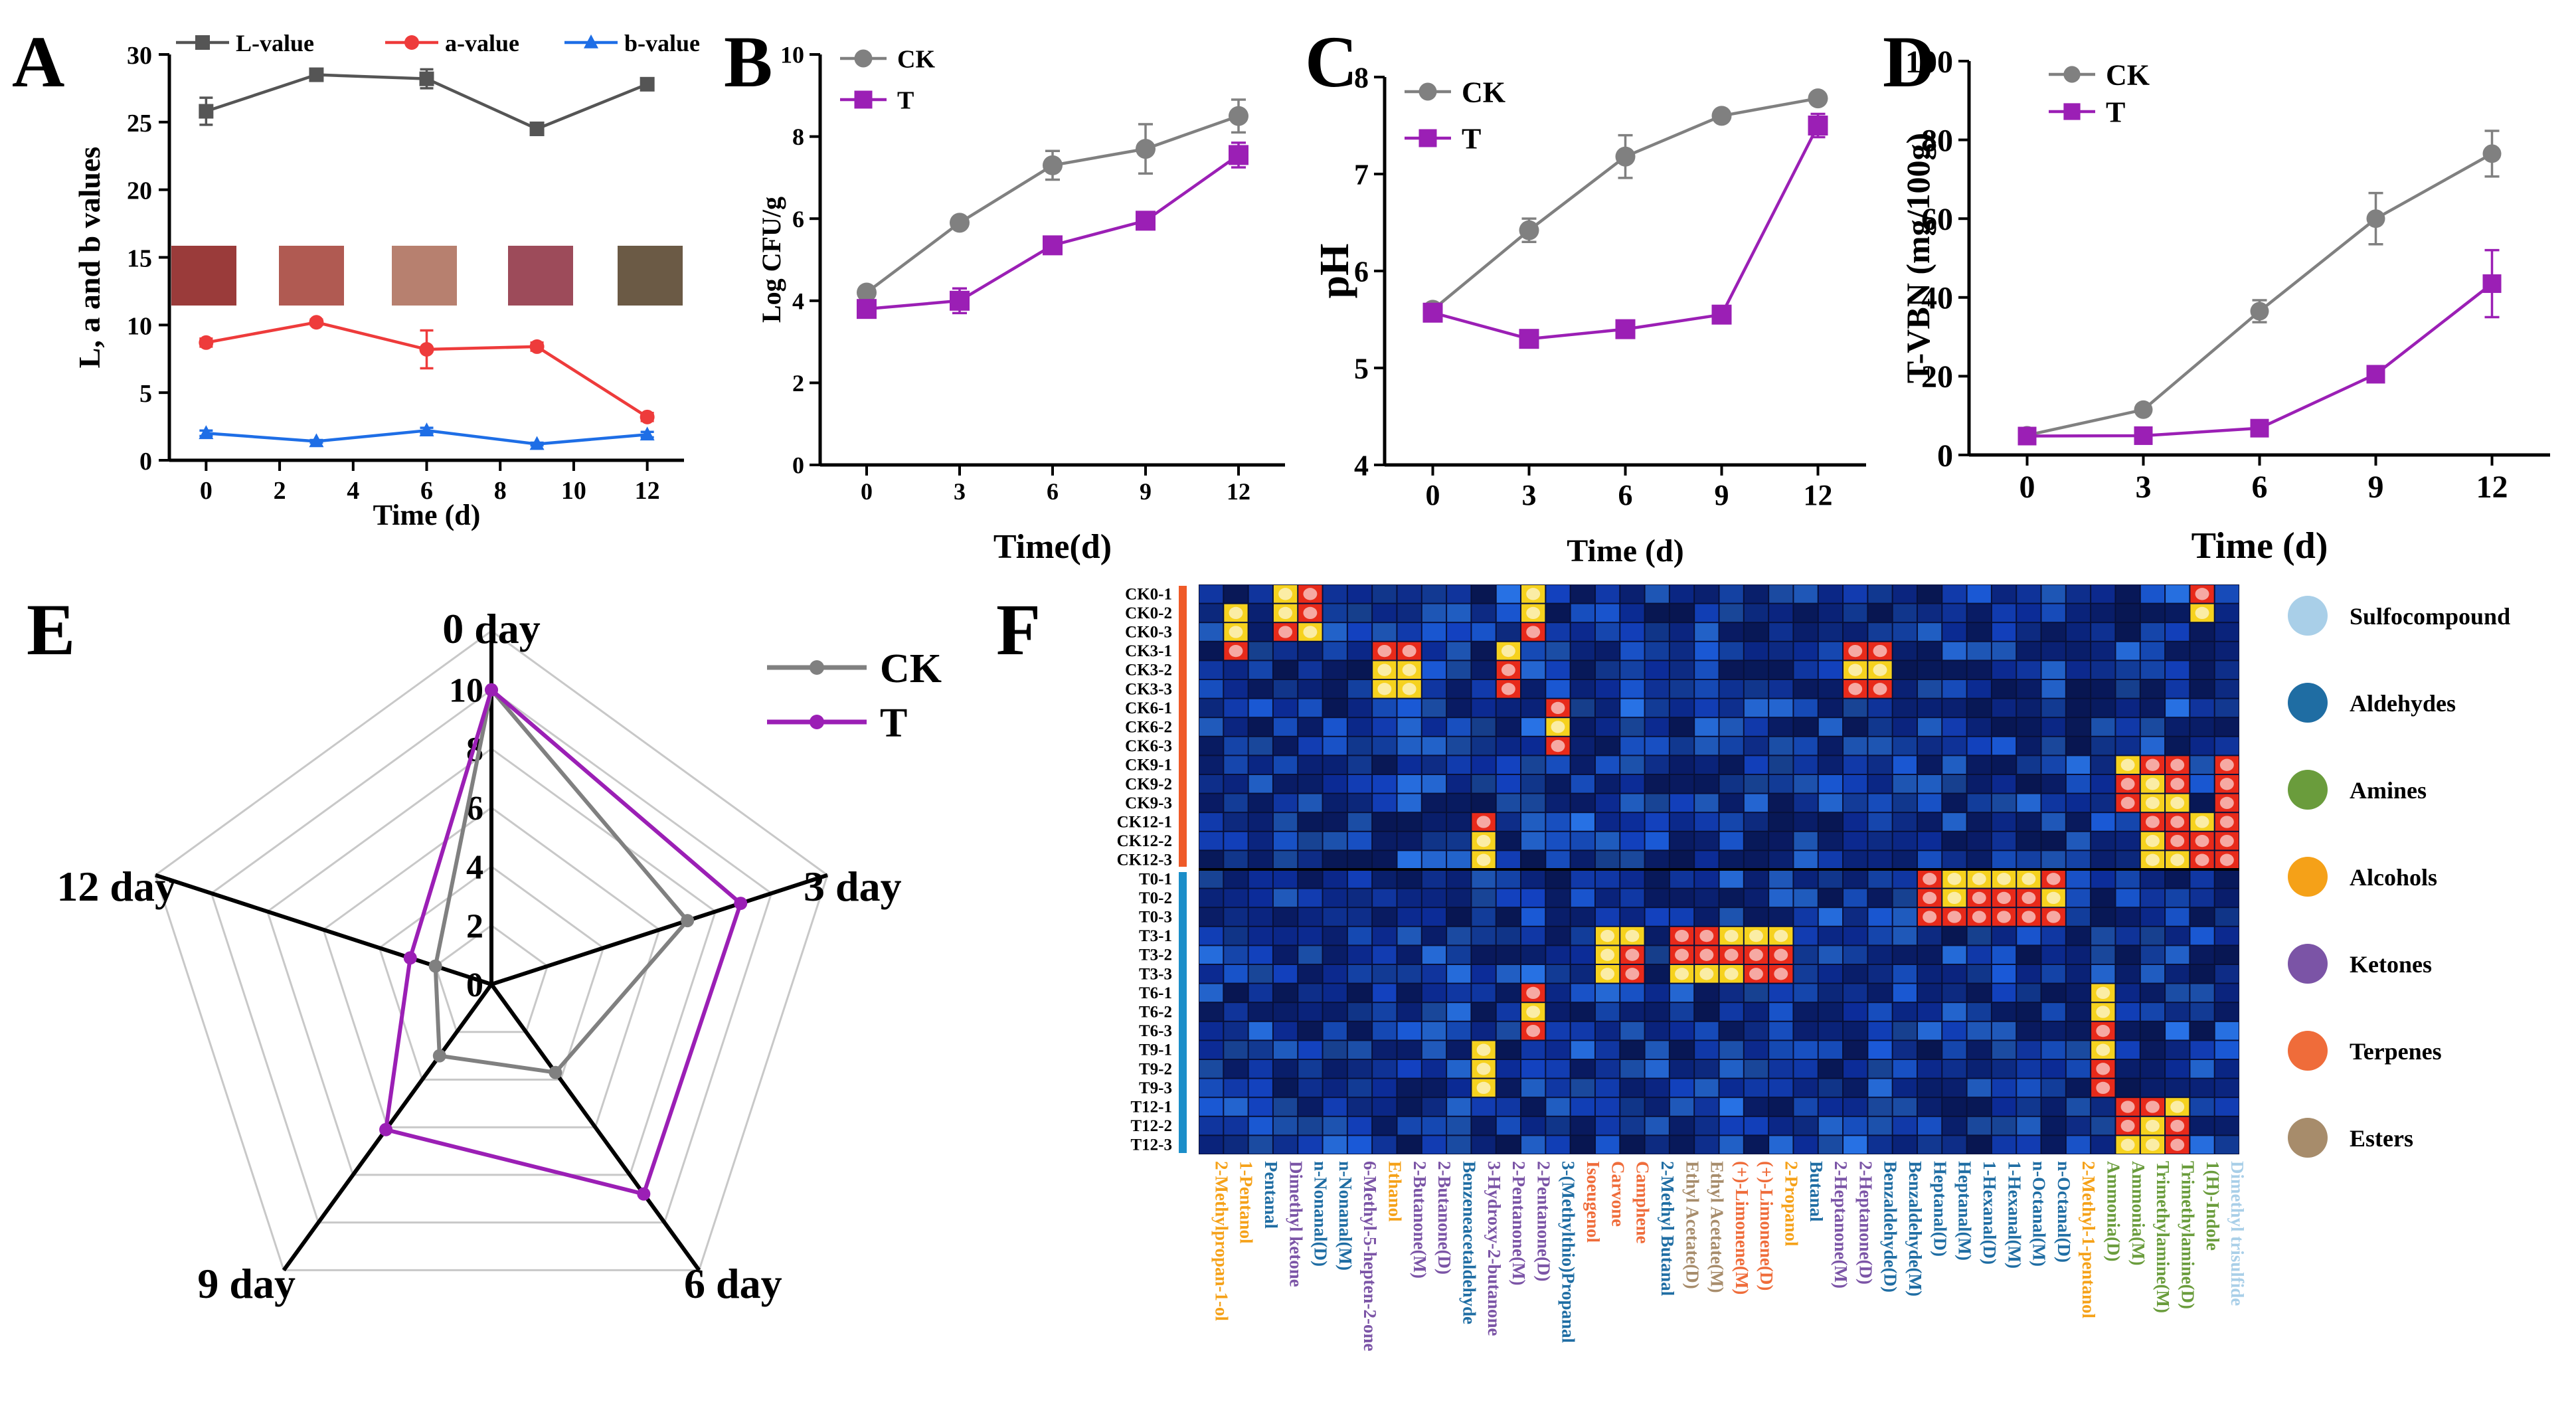 This screenshot has height=1426, width=2576. I want to click on heatmap-row-label: T3-2, so click(1155, 955).